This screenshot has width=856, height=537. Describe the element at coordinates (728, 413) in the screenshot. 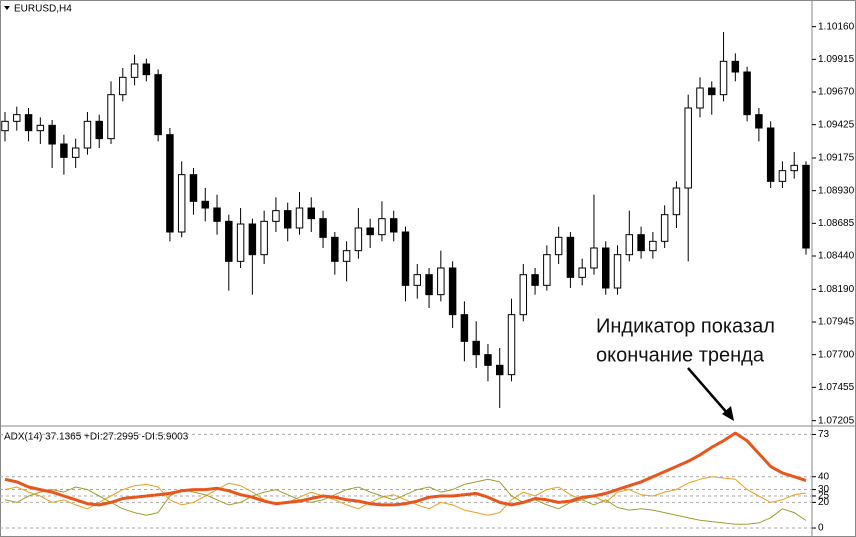

I see `arrow-head` at that location.